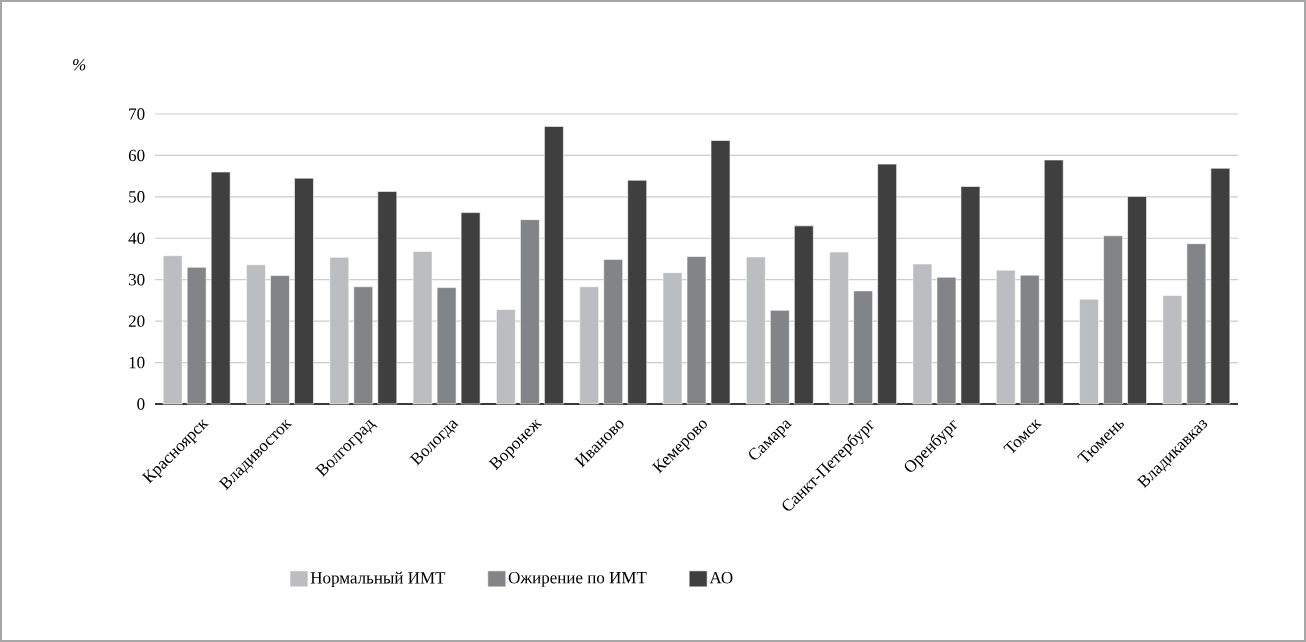  Describe the element at coordinates (136, 238) in the screenshot. I see `y-tick-label: 40` at that location.